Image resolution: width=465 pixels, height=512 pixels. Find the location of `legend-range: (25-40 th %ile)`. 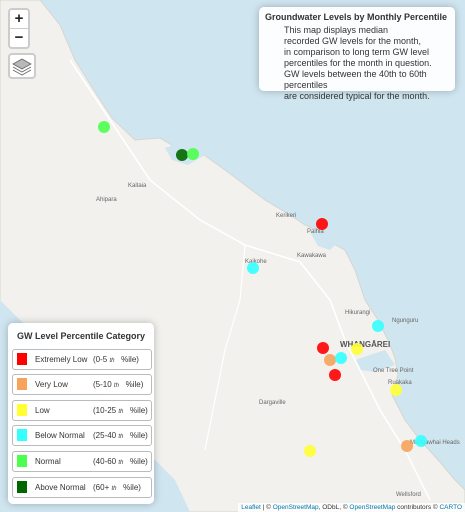

legend-range: (25-40 th %ile) is located at coordinates (120, 435).